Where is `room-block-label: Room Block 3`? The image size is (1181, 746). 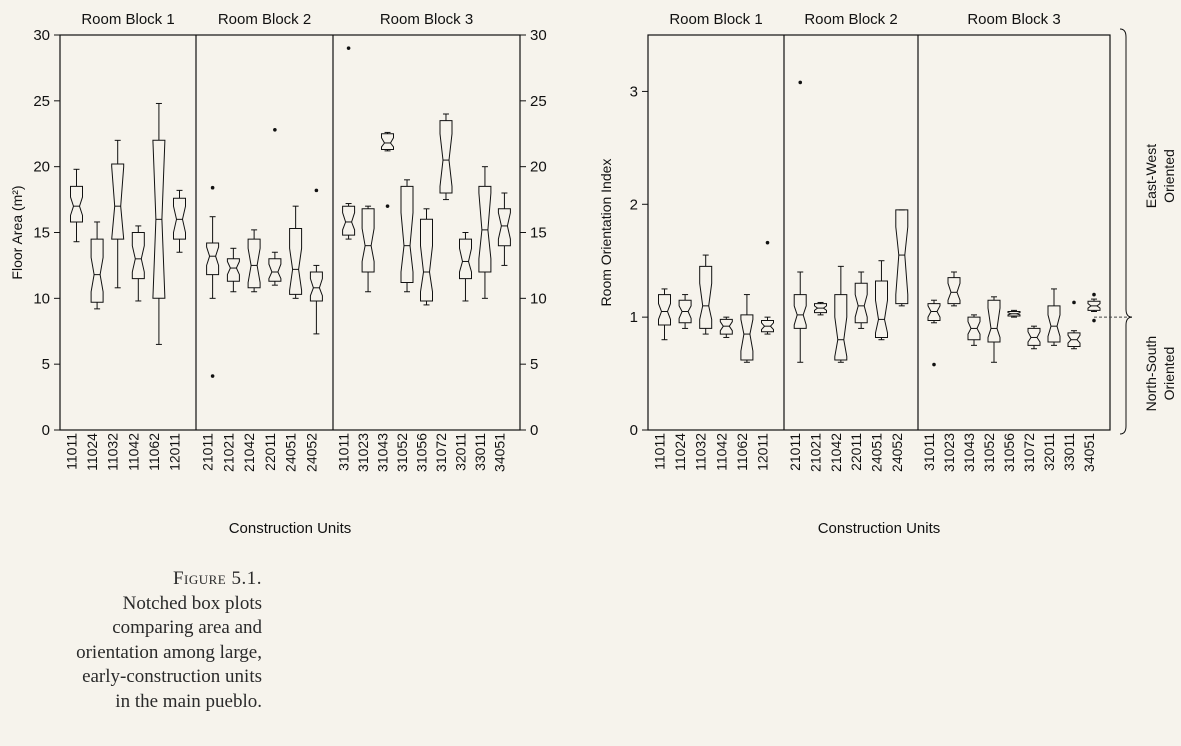
room-block-label: Room Block 3 is located at coordinates (1013, 19).